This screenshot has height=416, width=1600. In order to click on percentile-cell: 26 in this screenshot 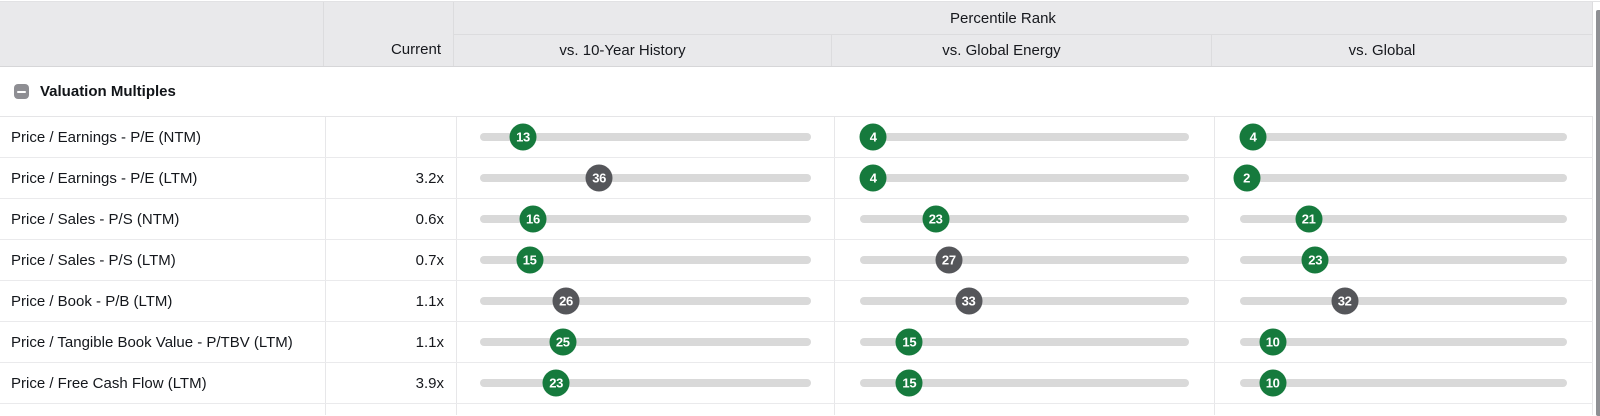, I will do `click(646, 301)`.